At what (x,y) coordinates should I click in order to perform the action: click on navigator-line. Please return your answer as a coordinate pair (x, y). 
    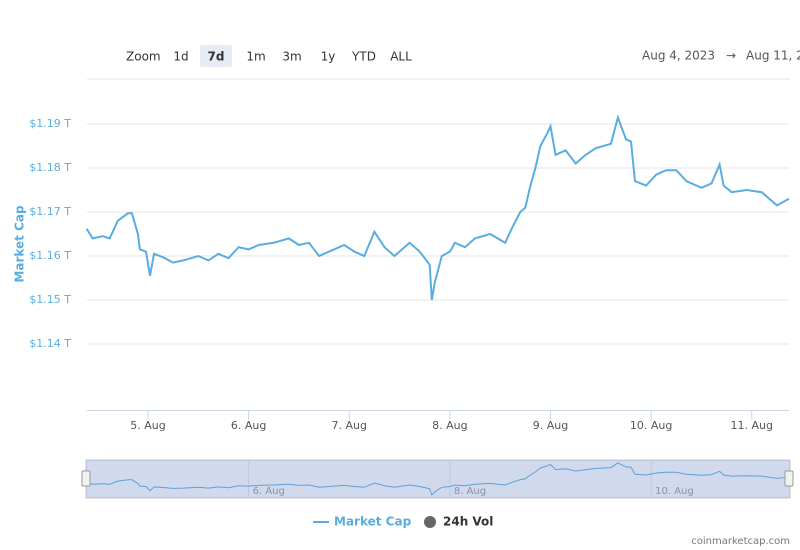
    Looking at the image, I should click on (438, 479).